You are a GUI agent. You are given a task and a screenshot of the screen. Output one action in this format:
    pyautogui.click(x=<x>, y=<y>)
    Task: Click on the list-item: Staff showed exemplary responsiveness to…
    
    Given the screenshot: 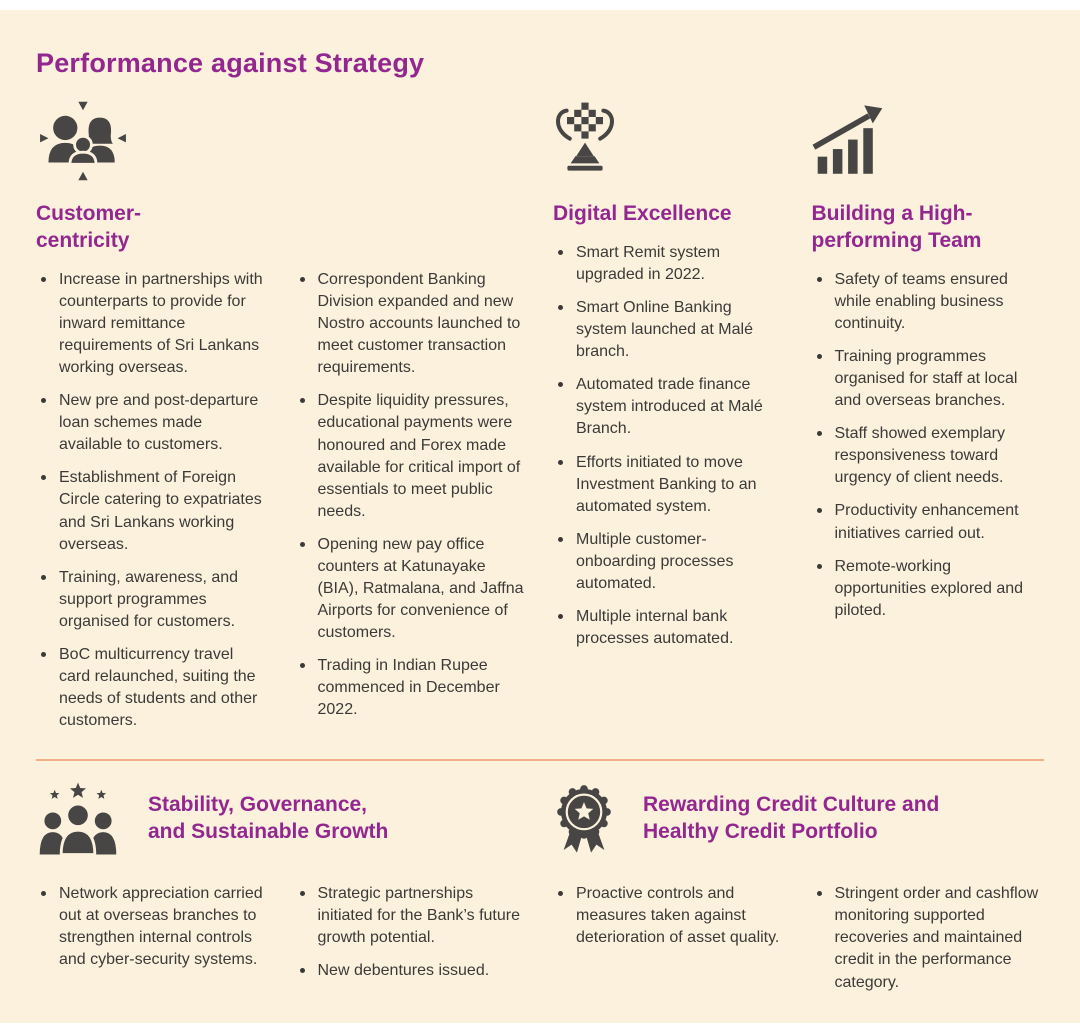 What is the action you would take?
    pyautogui.click(x=928, y=456)
    